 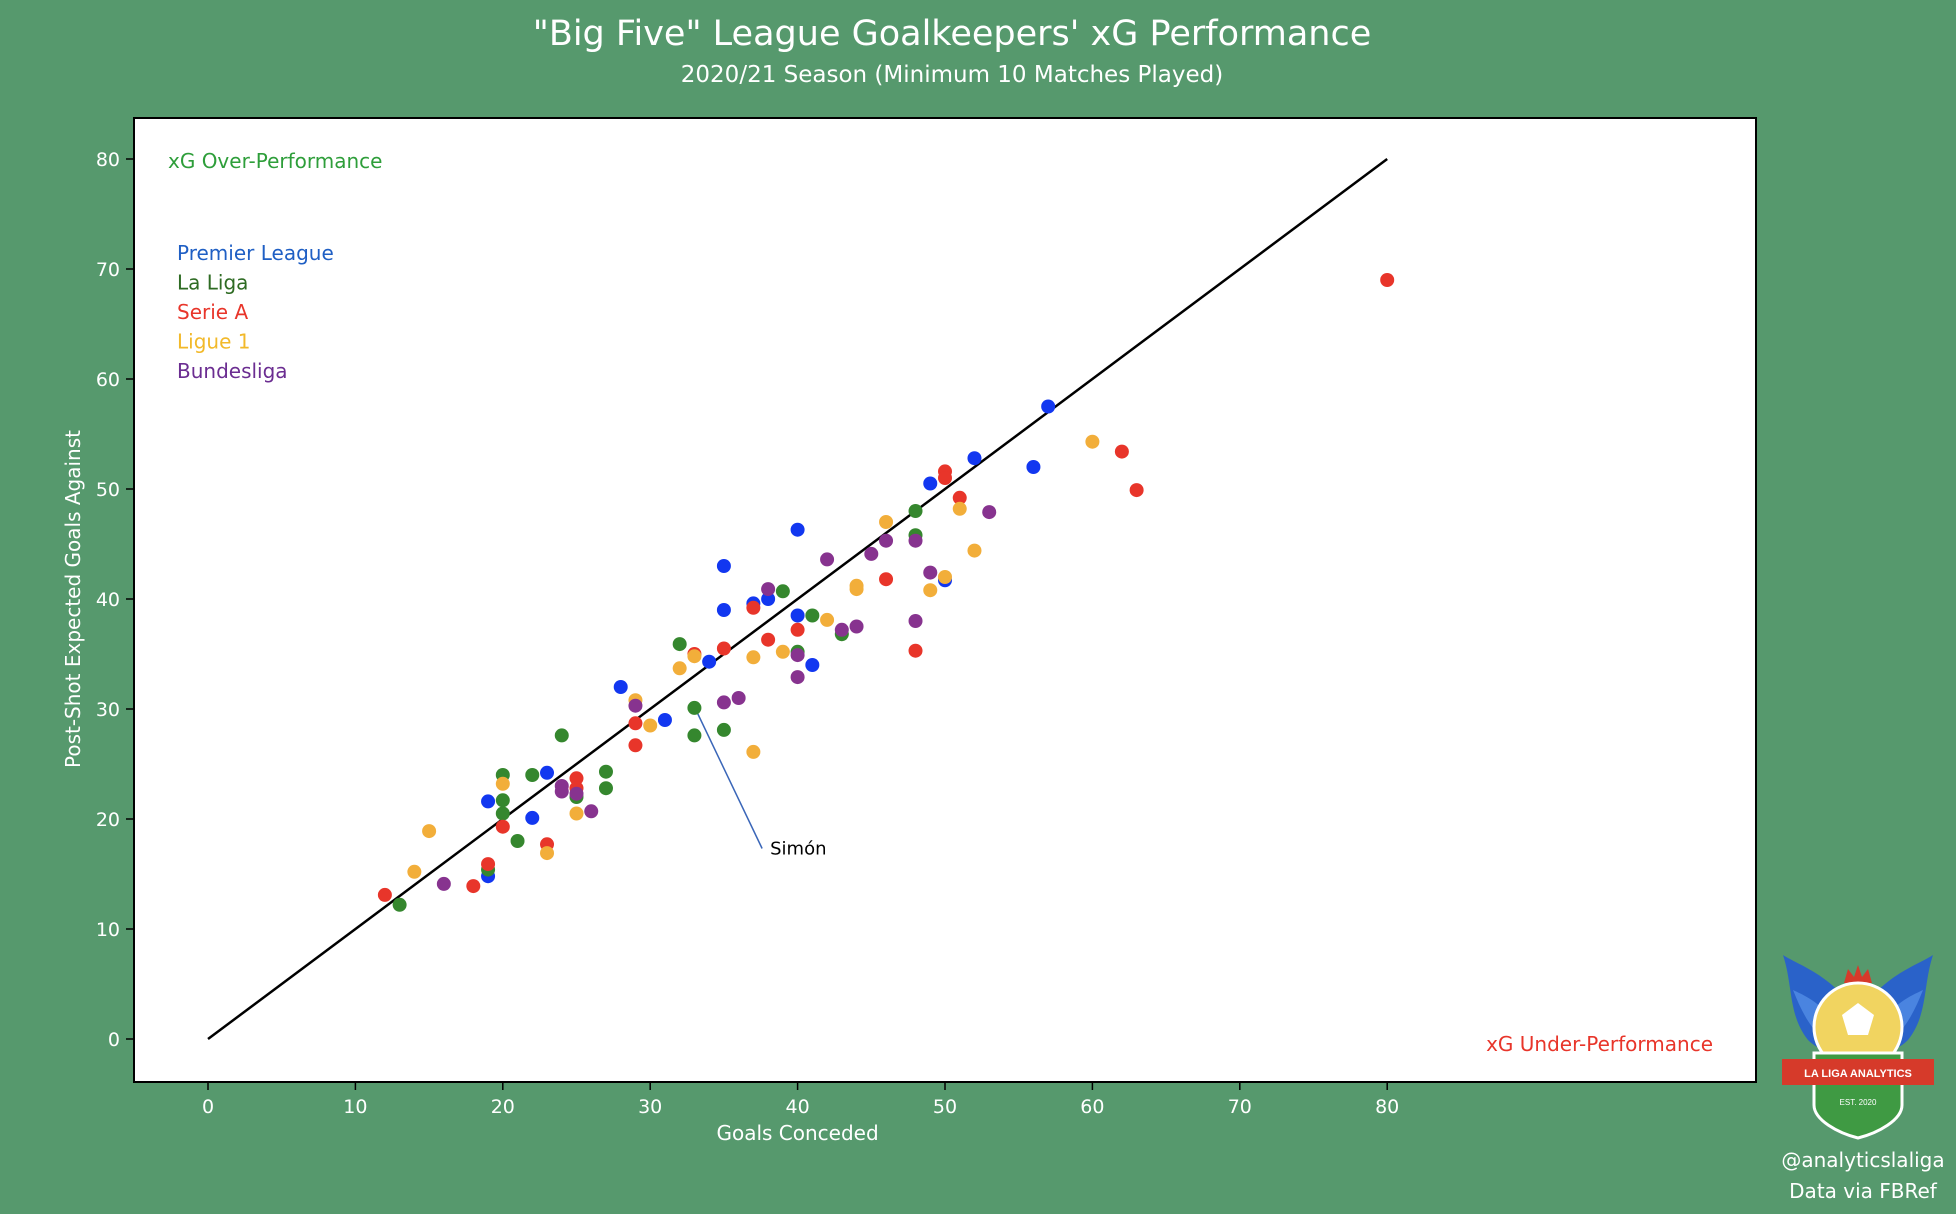 I want to click on logo-banner-text: LA LIGA ANALYTICS, so click(x=1858, y=1074).